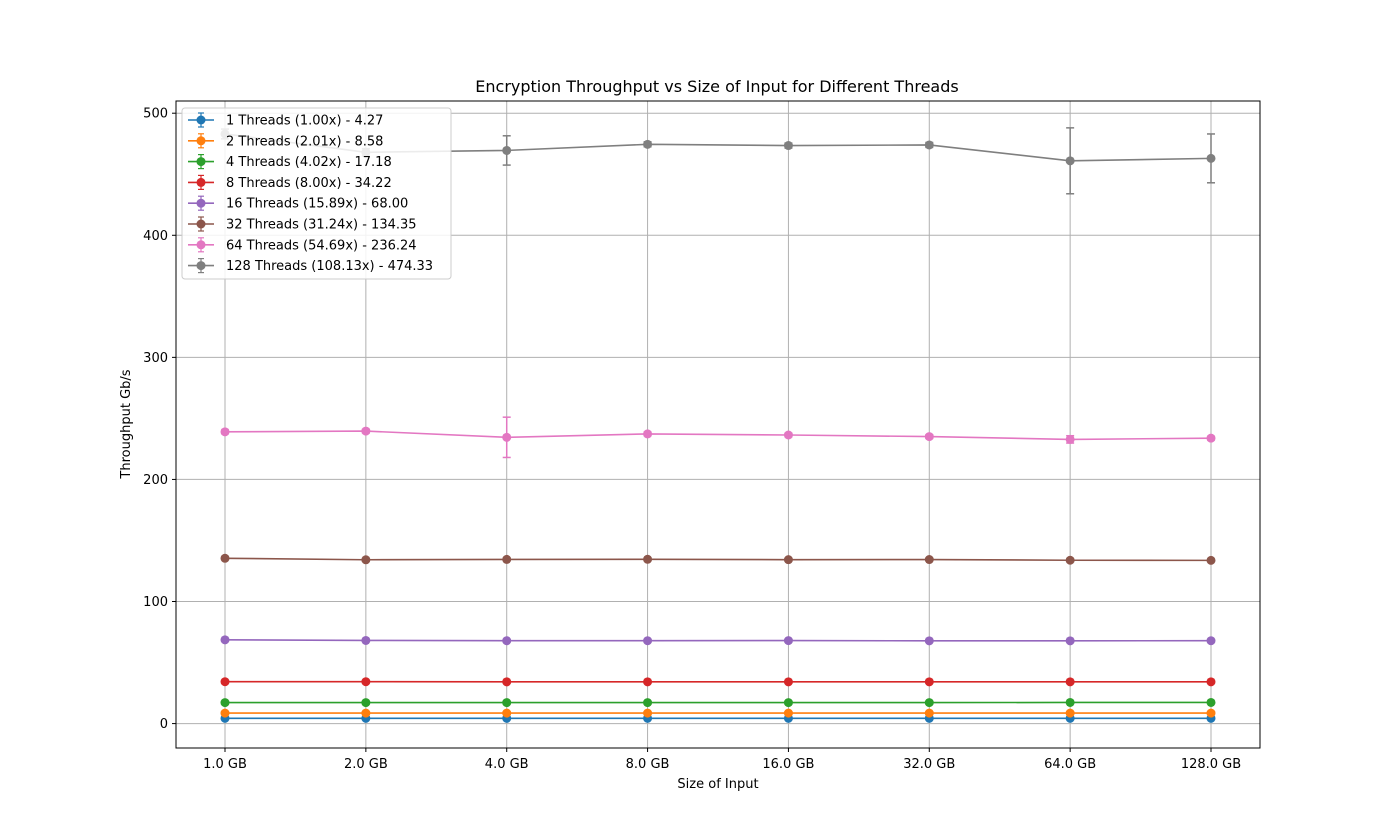 The width and height of the screenshot is (1400, 840). Describe the element at coordinates (1070, 764) in the screenshot. I see `x-tick-label: 64.0 GB` at that location.